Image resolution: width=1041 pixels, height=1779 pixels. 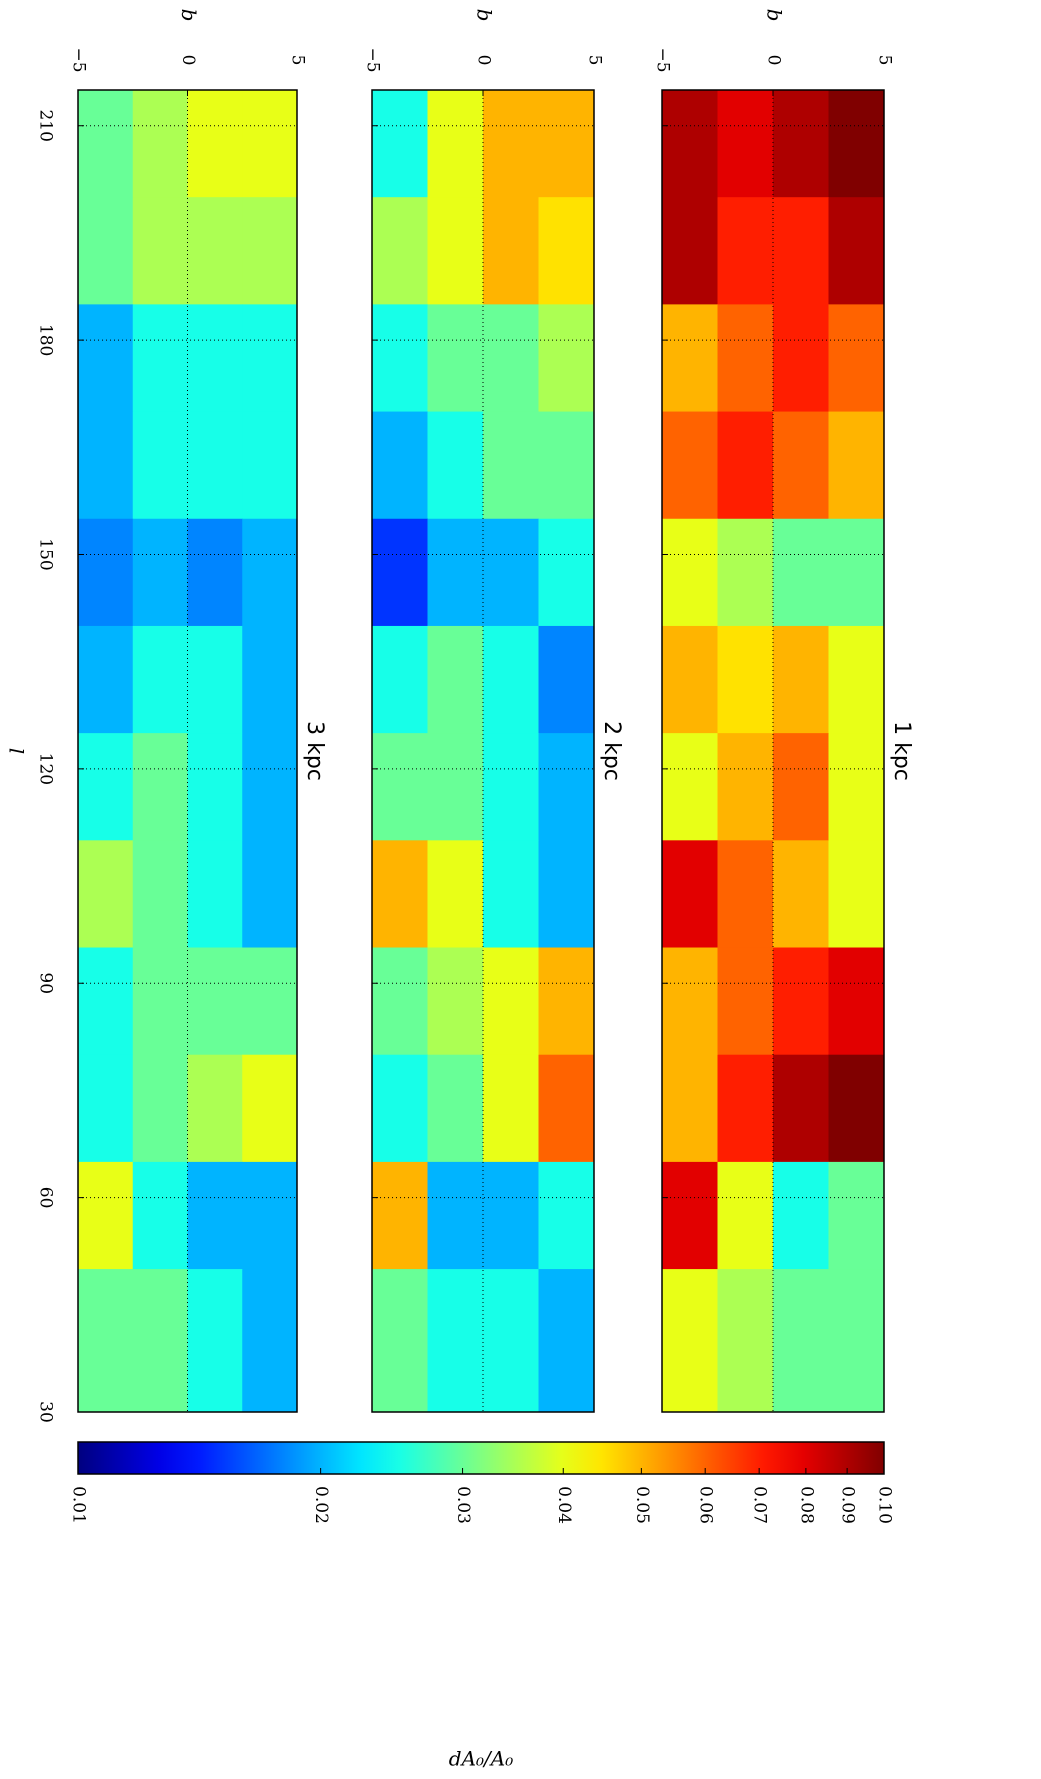 What do you see at coordinates (46, 1412) in the screenshot?
I see `l-tick-label: 30` at bounding box center [46, 1412].